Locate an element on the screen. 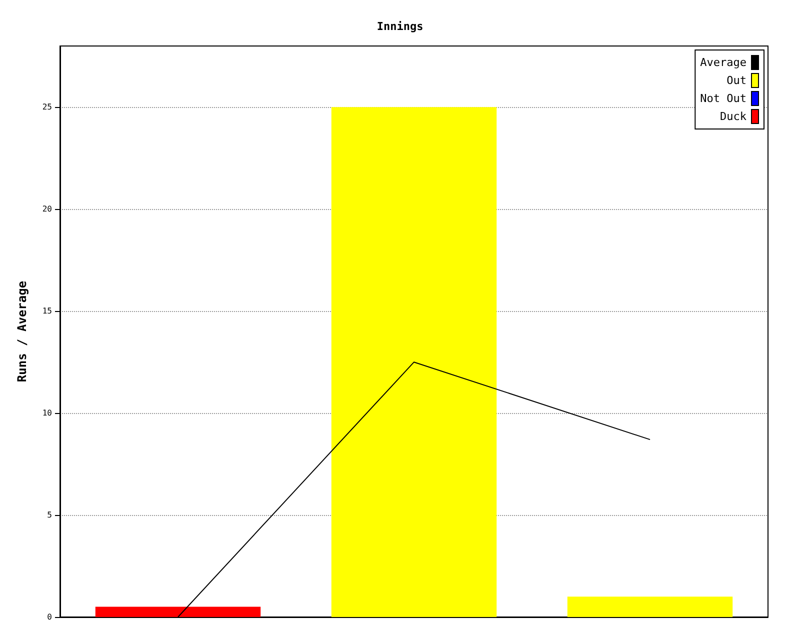  y-tick-label: 15 is located at coordinates (47, 311).